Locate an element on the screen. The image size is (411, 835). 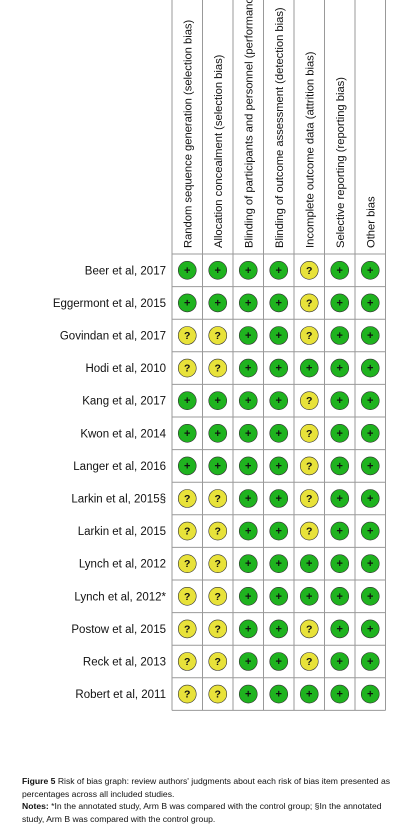
study-label: Beer et al, 2017 is located at coordinates (125, 271).